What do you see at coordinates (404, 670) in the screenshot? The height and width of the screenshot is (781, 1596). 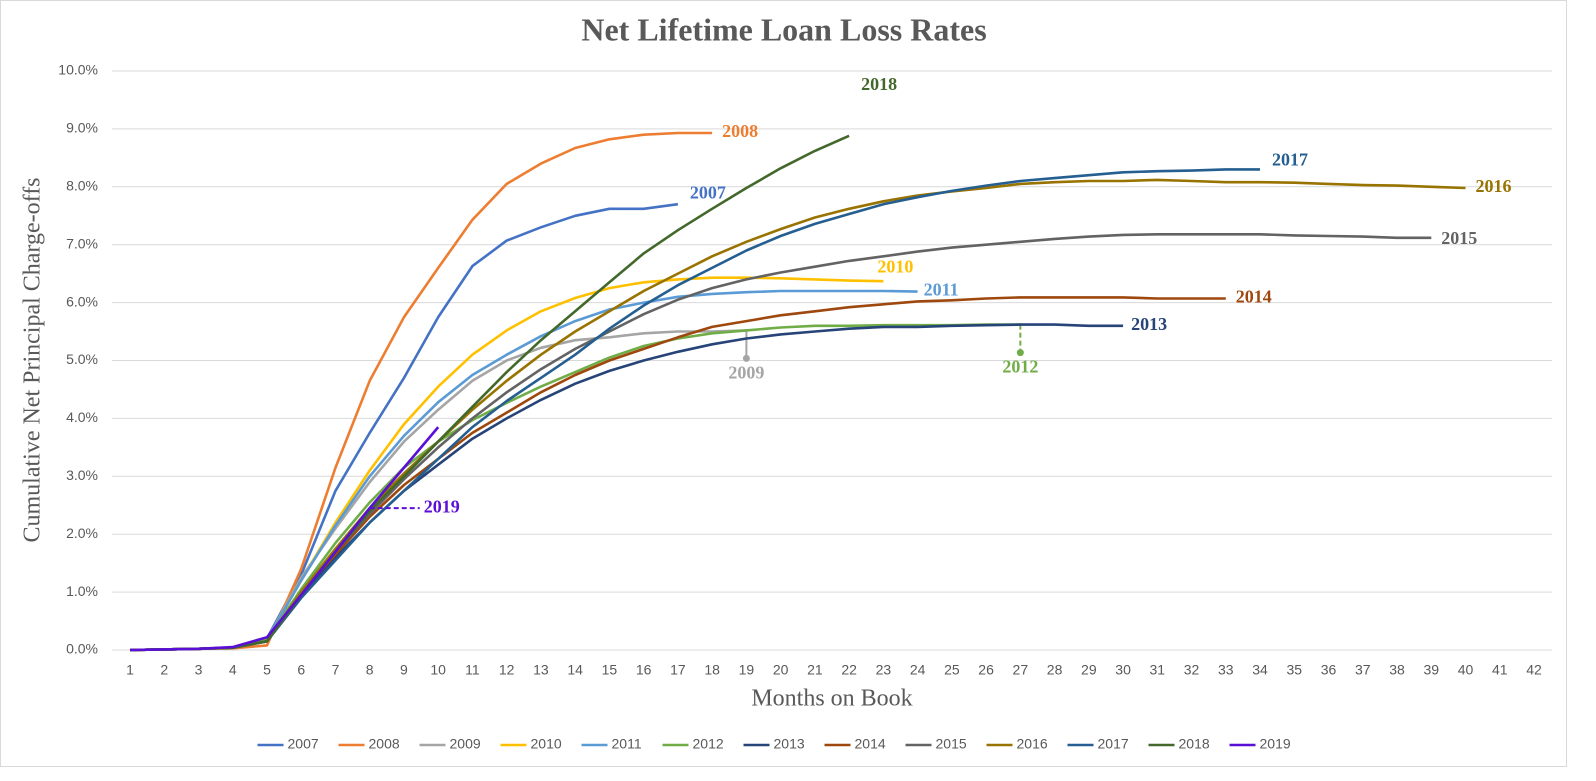 I see `x-tick-label: 9` at bounding box center [404, 670].